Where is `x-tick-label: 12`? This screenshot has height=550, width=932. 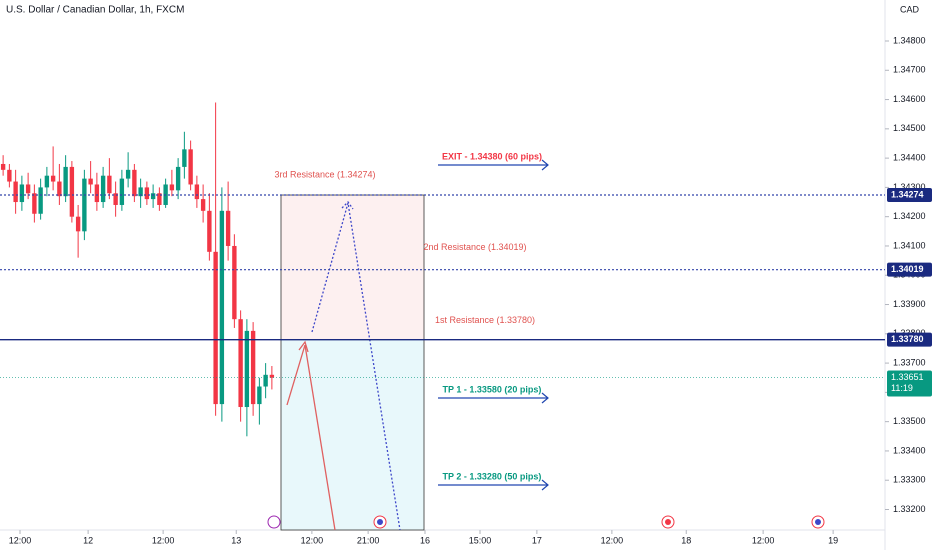 x-tick-label: 12 is located at coordinates (88, 540).